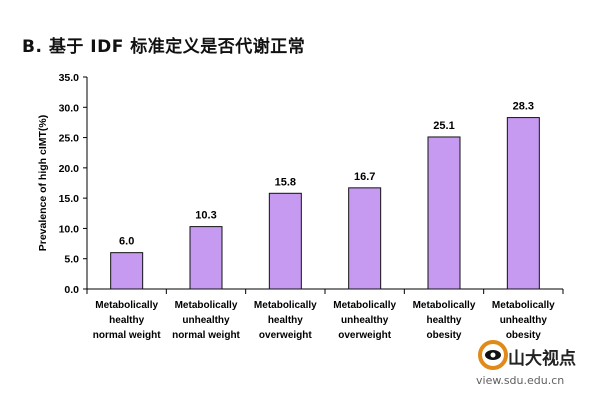  Describe the element at coordinates (71, 290) in the screenshot. I see `y-tick-label: 0.0` at that location.